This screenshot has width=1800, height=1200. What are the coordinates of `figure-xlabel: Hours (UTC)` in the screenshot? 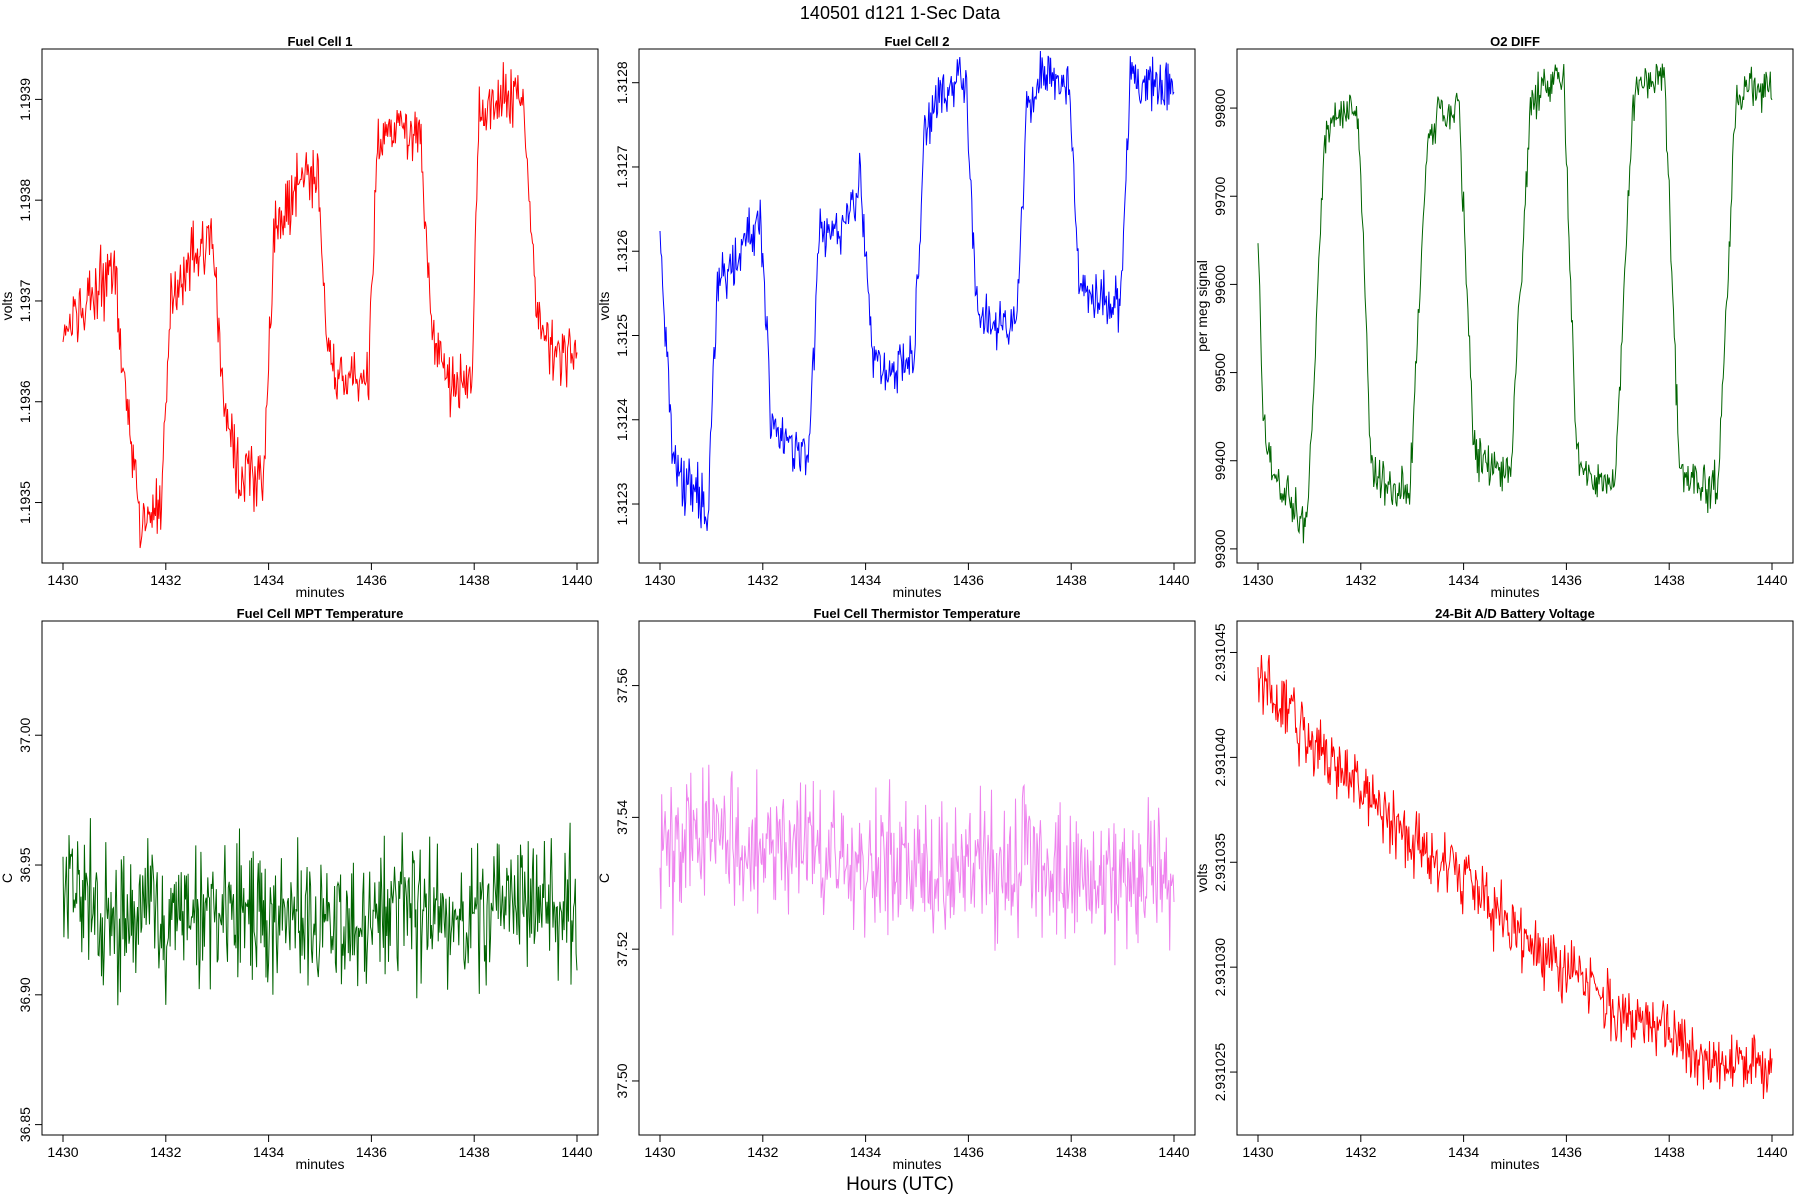 It's located at (900, 1184).